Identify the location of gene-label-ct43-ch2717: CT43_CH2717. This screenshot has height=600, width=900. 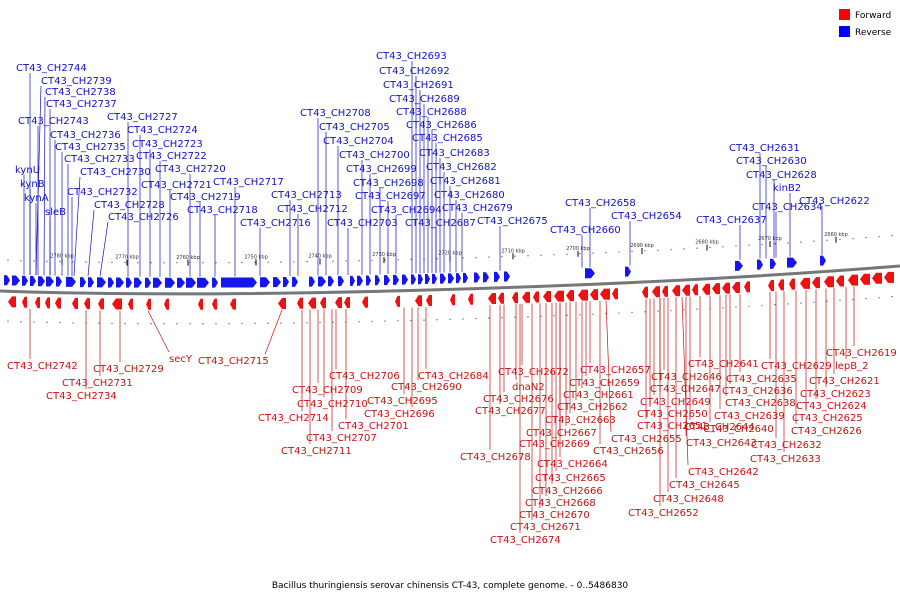
(248, 182).